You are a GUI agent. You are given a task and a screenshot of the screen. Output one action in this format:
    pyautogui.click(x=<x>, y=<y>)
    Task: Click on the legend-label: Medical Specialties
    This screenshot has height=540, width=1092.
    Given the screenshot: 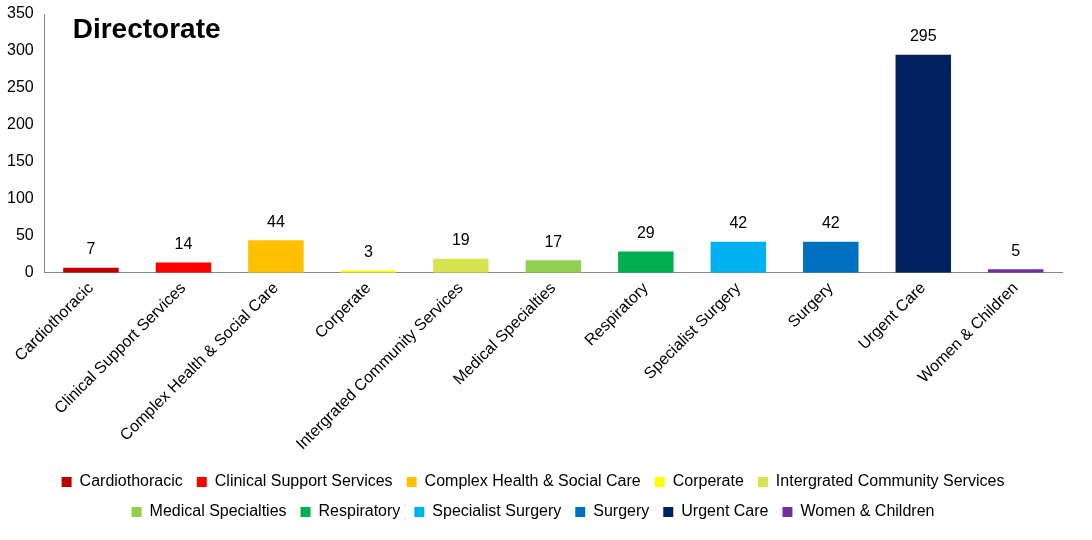 What is the action you would take?
    pyautogui.click(x=218, y=511)
    